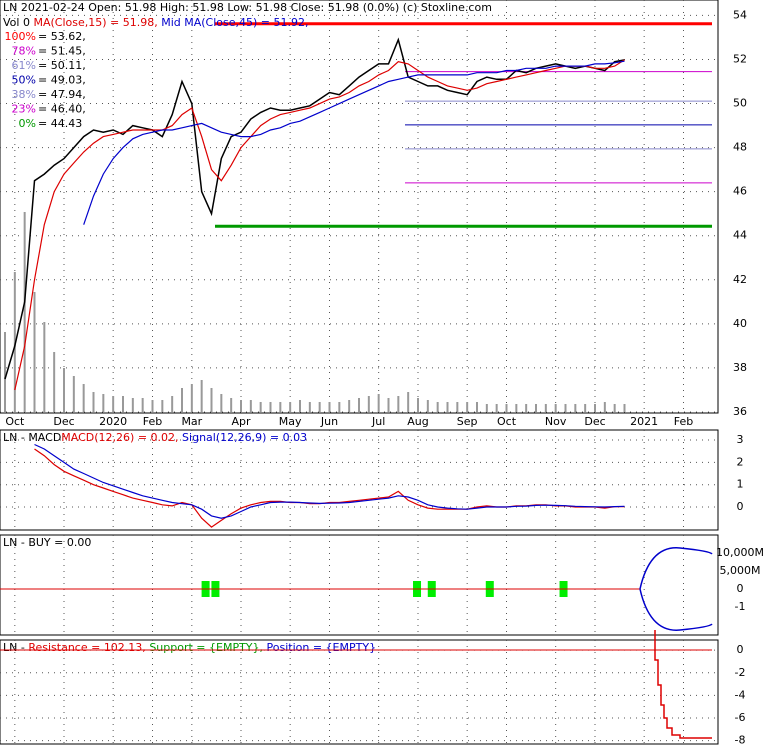  Describe the element at coordinates (740, 717) in the screenshot. I see `y-tick-label: -6` at that location.